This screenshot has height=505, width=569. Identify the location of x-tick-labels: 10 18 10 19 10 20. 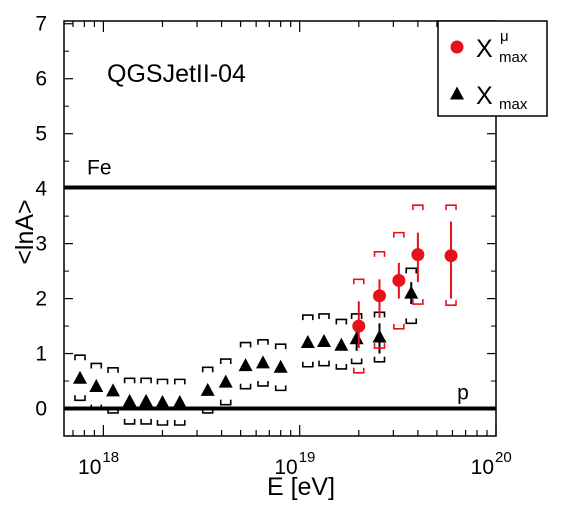
(295, 464).